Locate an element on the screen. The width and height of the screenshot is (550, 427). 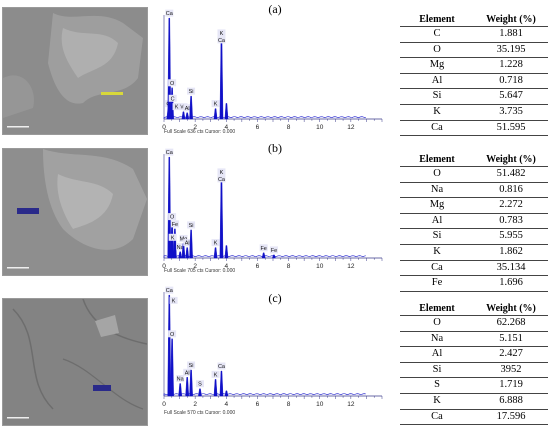
weight-cell: 51.595 is located at coordinates (511, 128).